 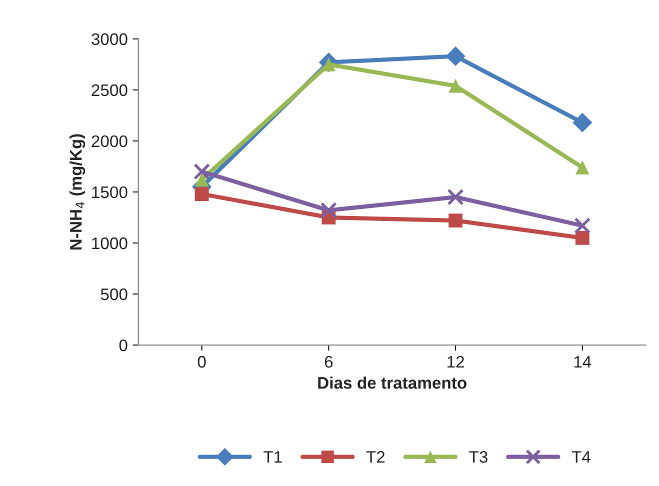 What do you see at coordinates (478, 457) in the screenshot?
I see `legend-label: T3` at bounding box center [478, 457].